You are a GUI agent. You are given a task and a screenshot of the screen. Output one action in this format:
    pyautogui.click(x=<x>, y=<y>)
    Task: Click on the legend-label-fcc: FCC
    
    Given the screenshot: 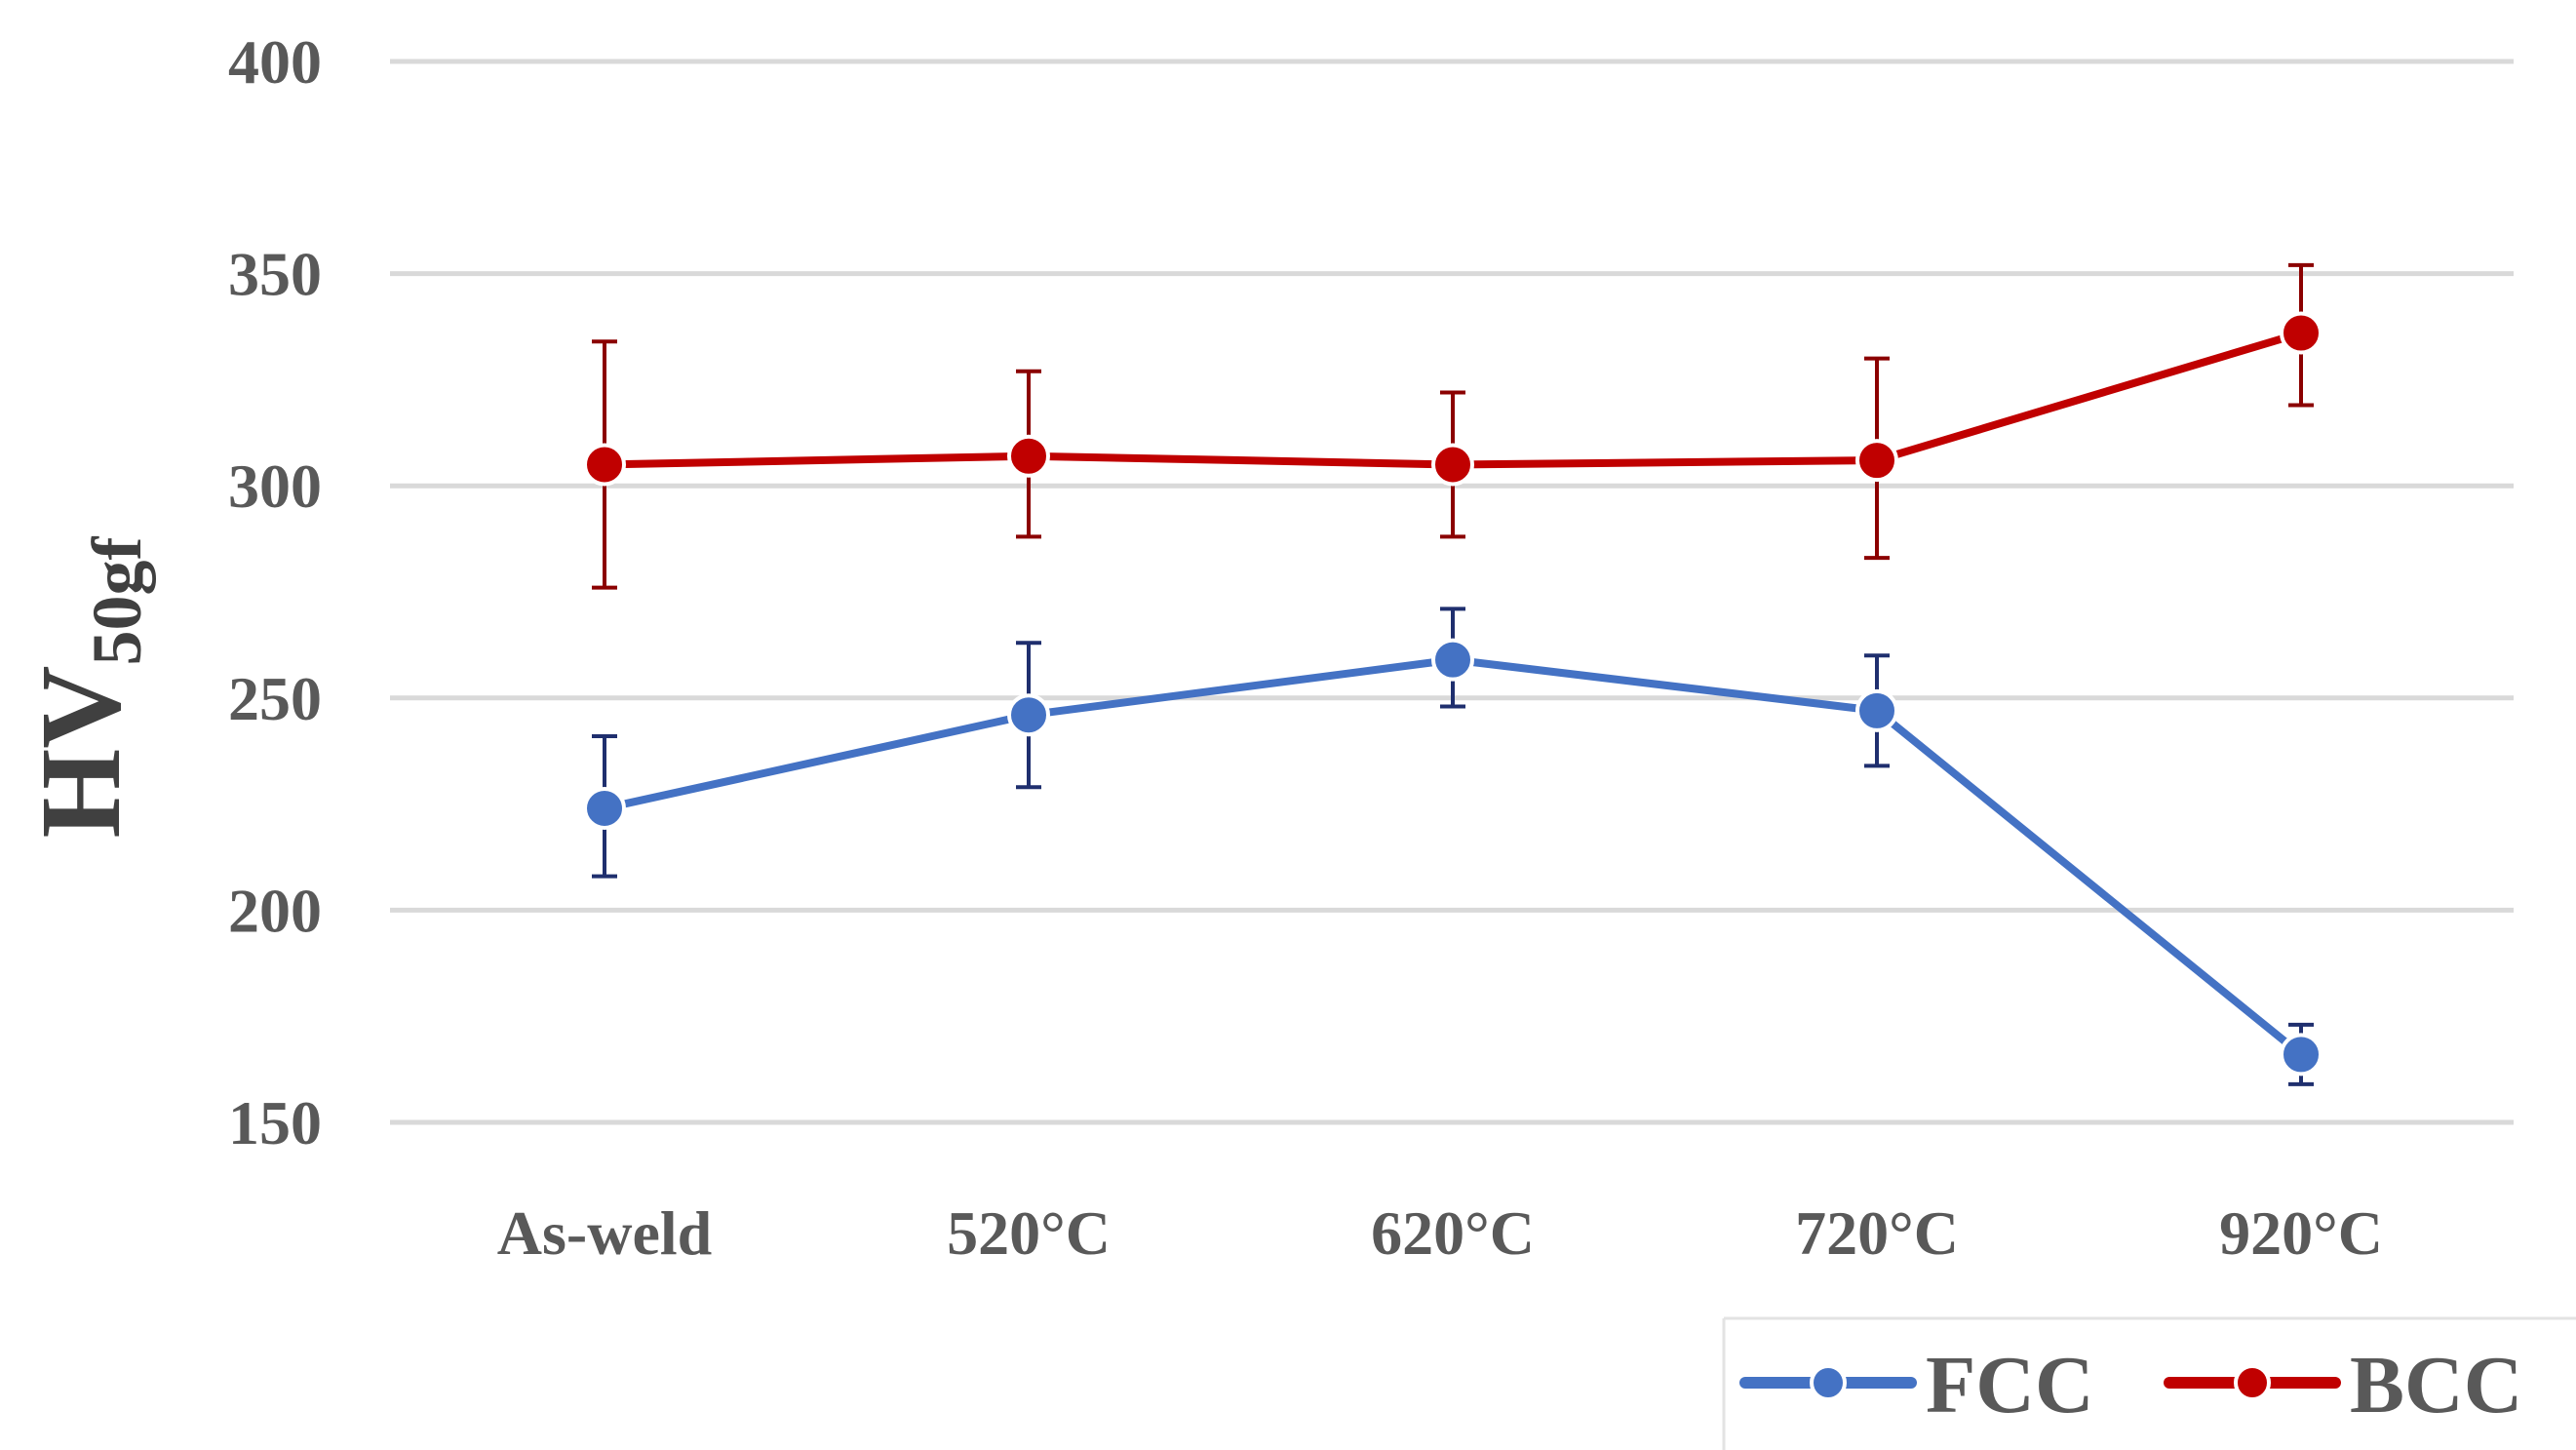 What is the action you would take?
    pyautogui.click(x=2010, y=1385)
    